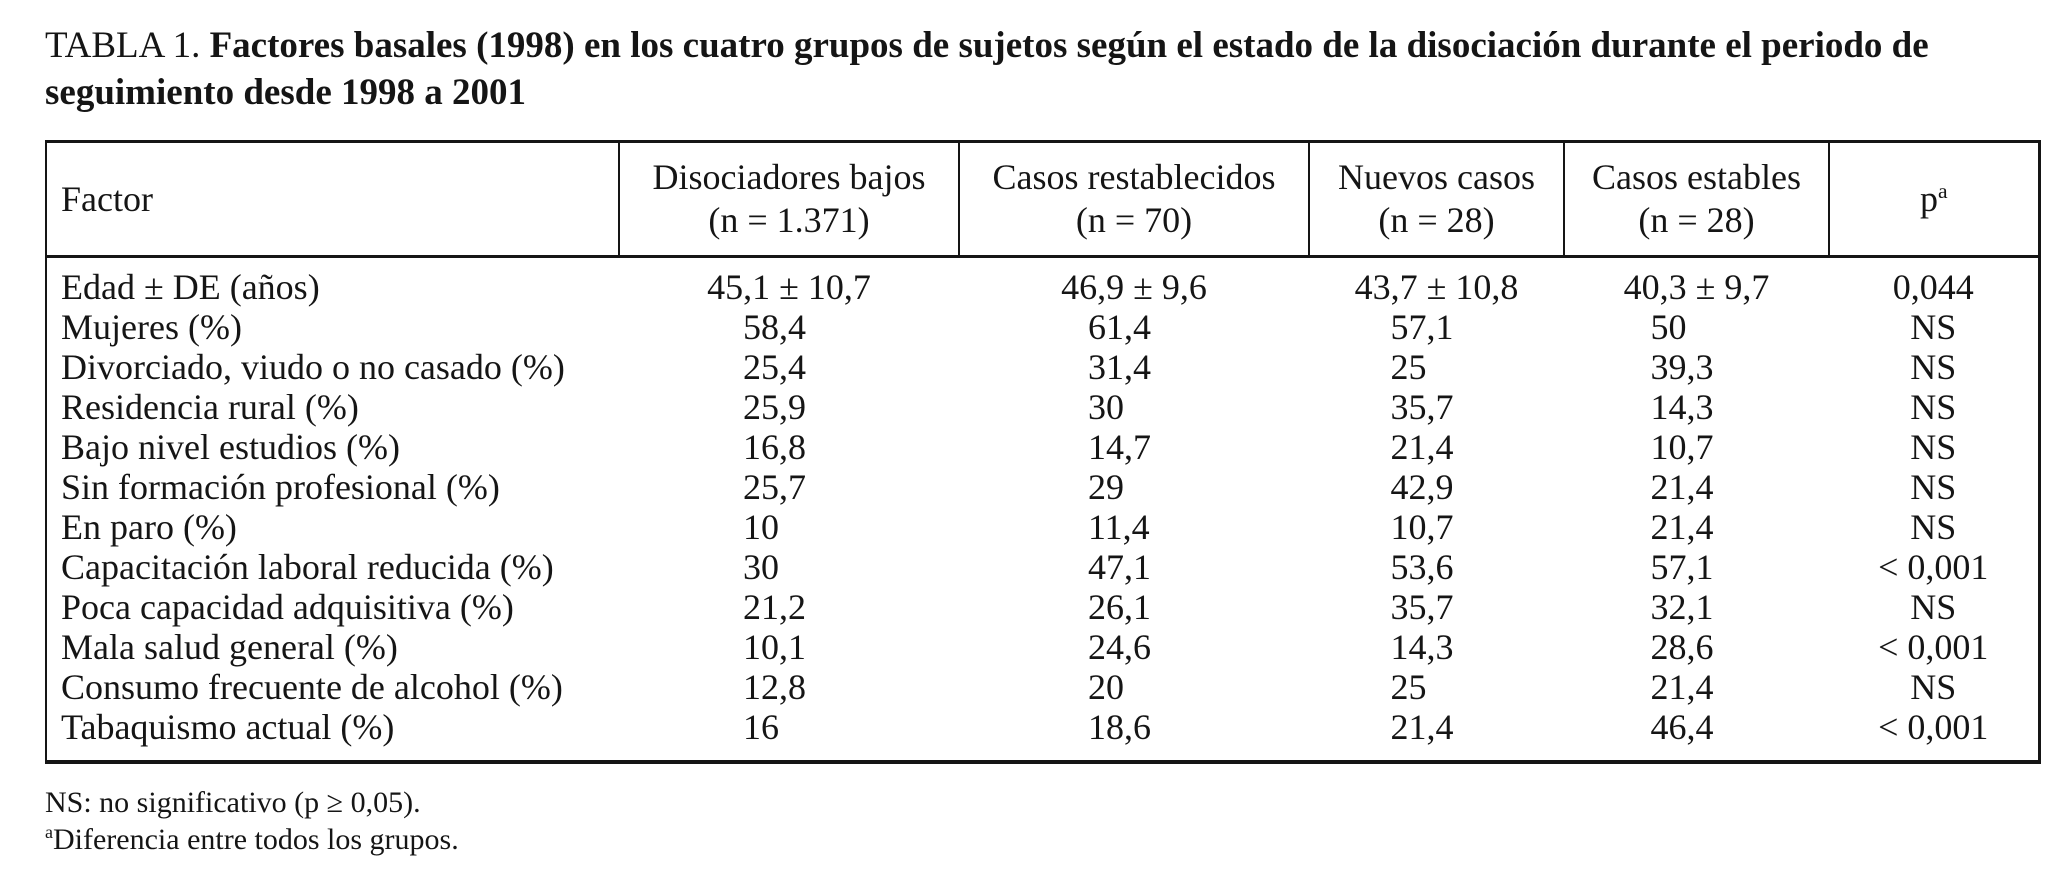 The height and width of the screenshot is (870, 2070). What do you see at coordinates (1436, 287) in the screenshot?
I see `value: 43,7 ± 10,8` at bounding box center [1436, 287].